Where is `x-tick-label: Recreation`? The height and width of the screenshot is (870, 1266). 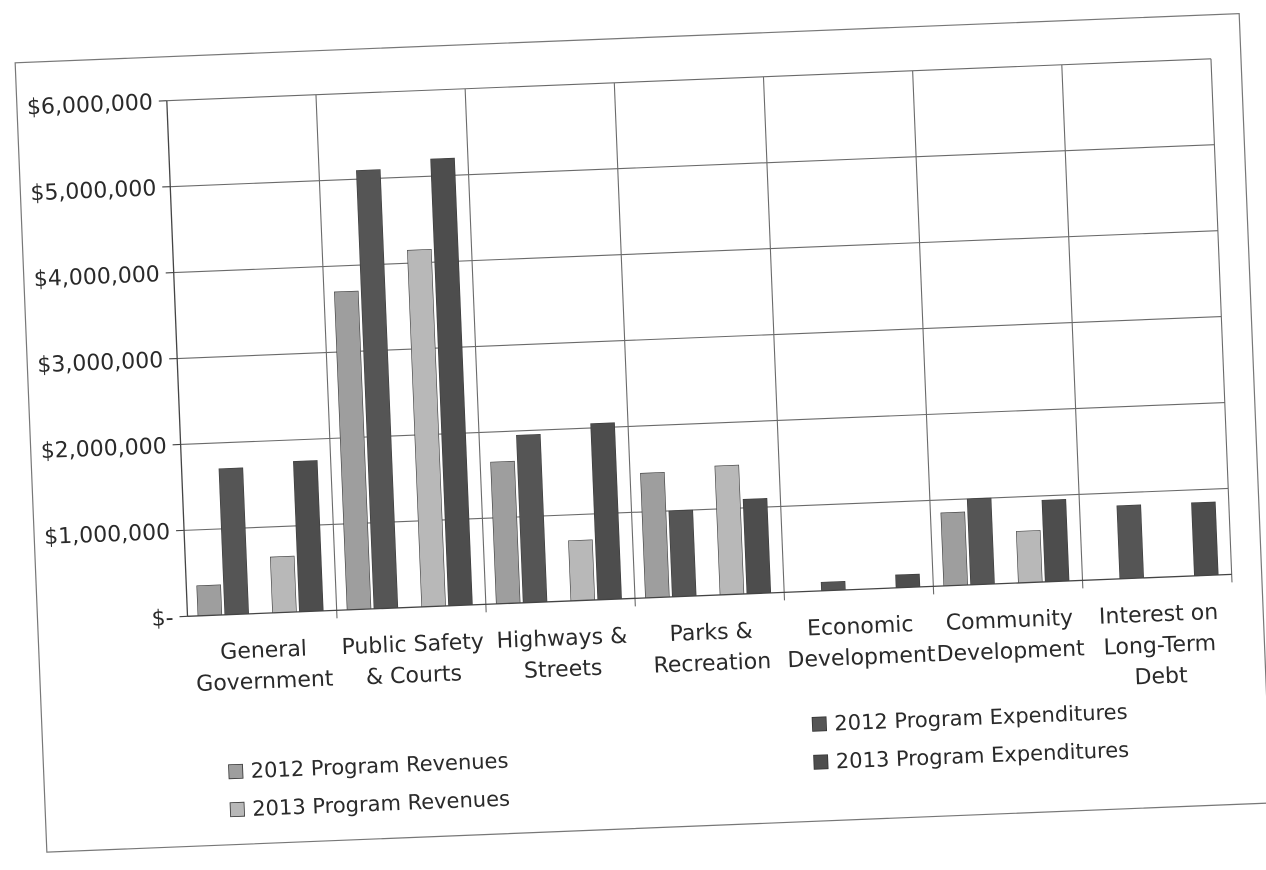 x-tick-label: Recreation is located at coordinates (712, 664).